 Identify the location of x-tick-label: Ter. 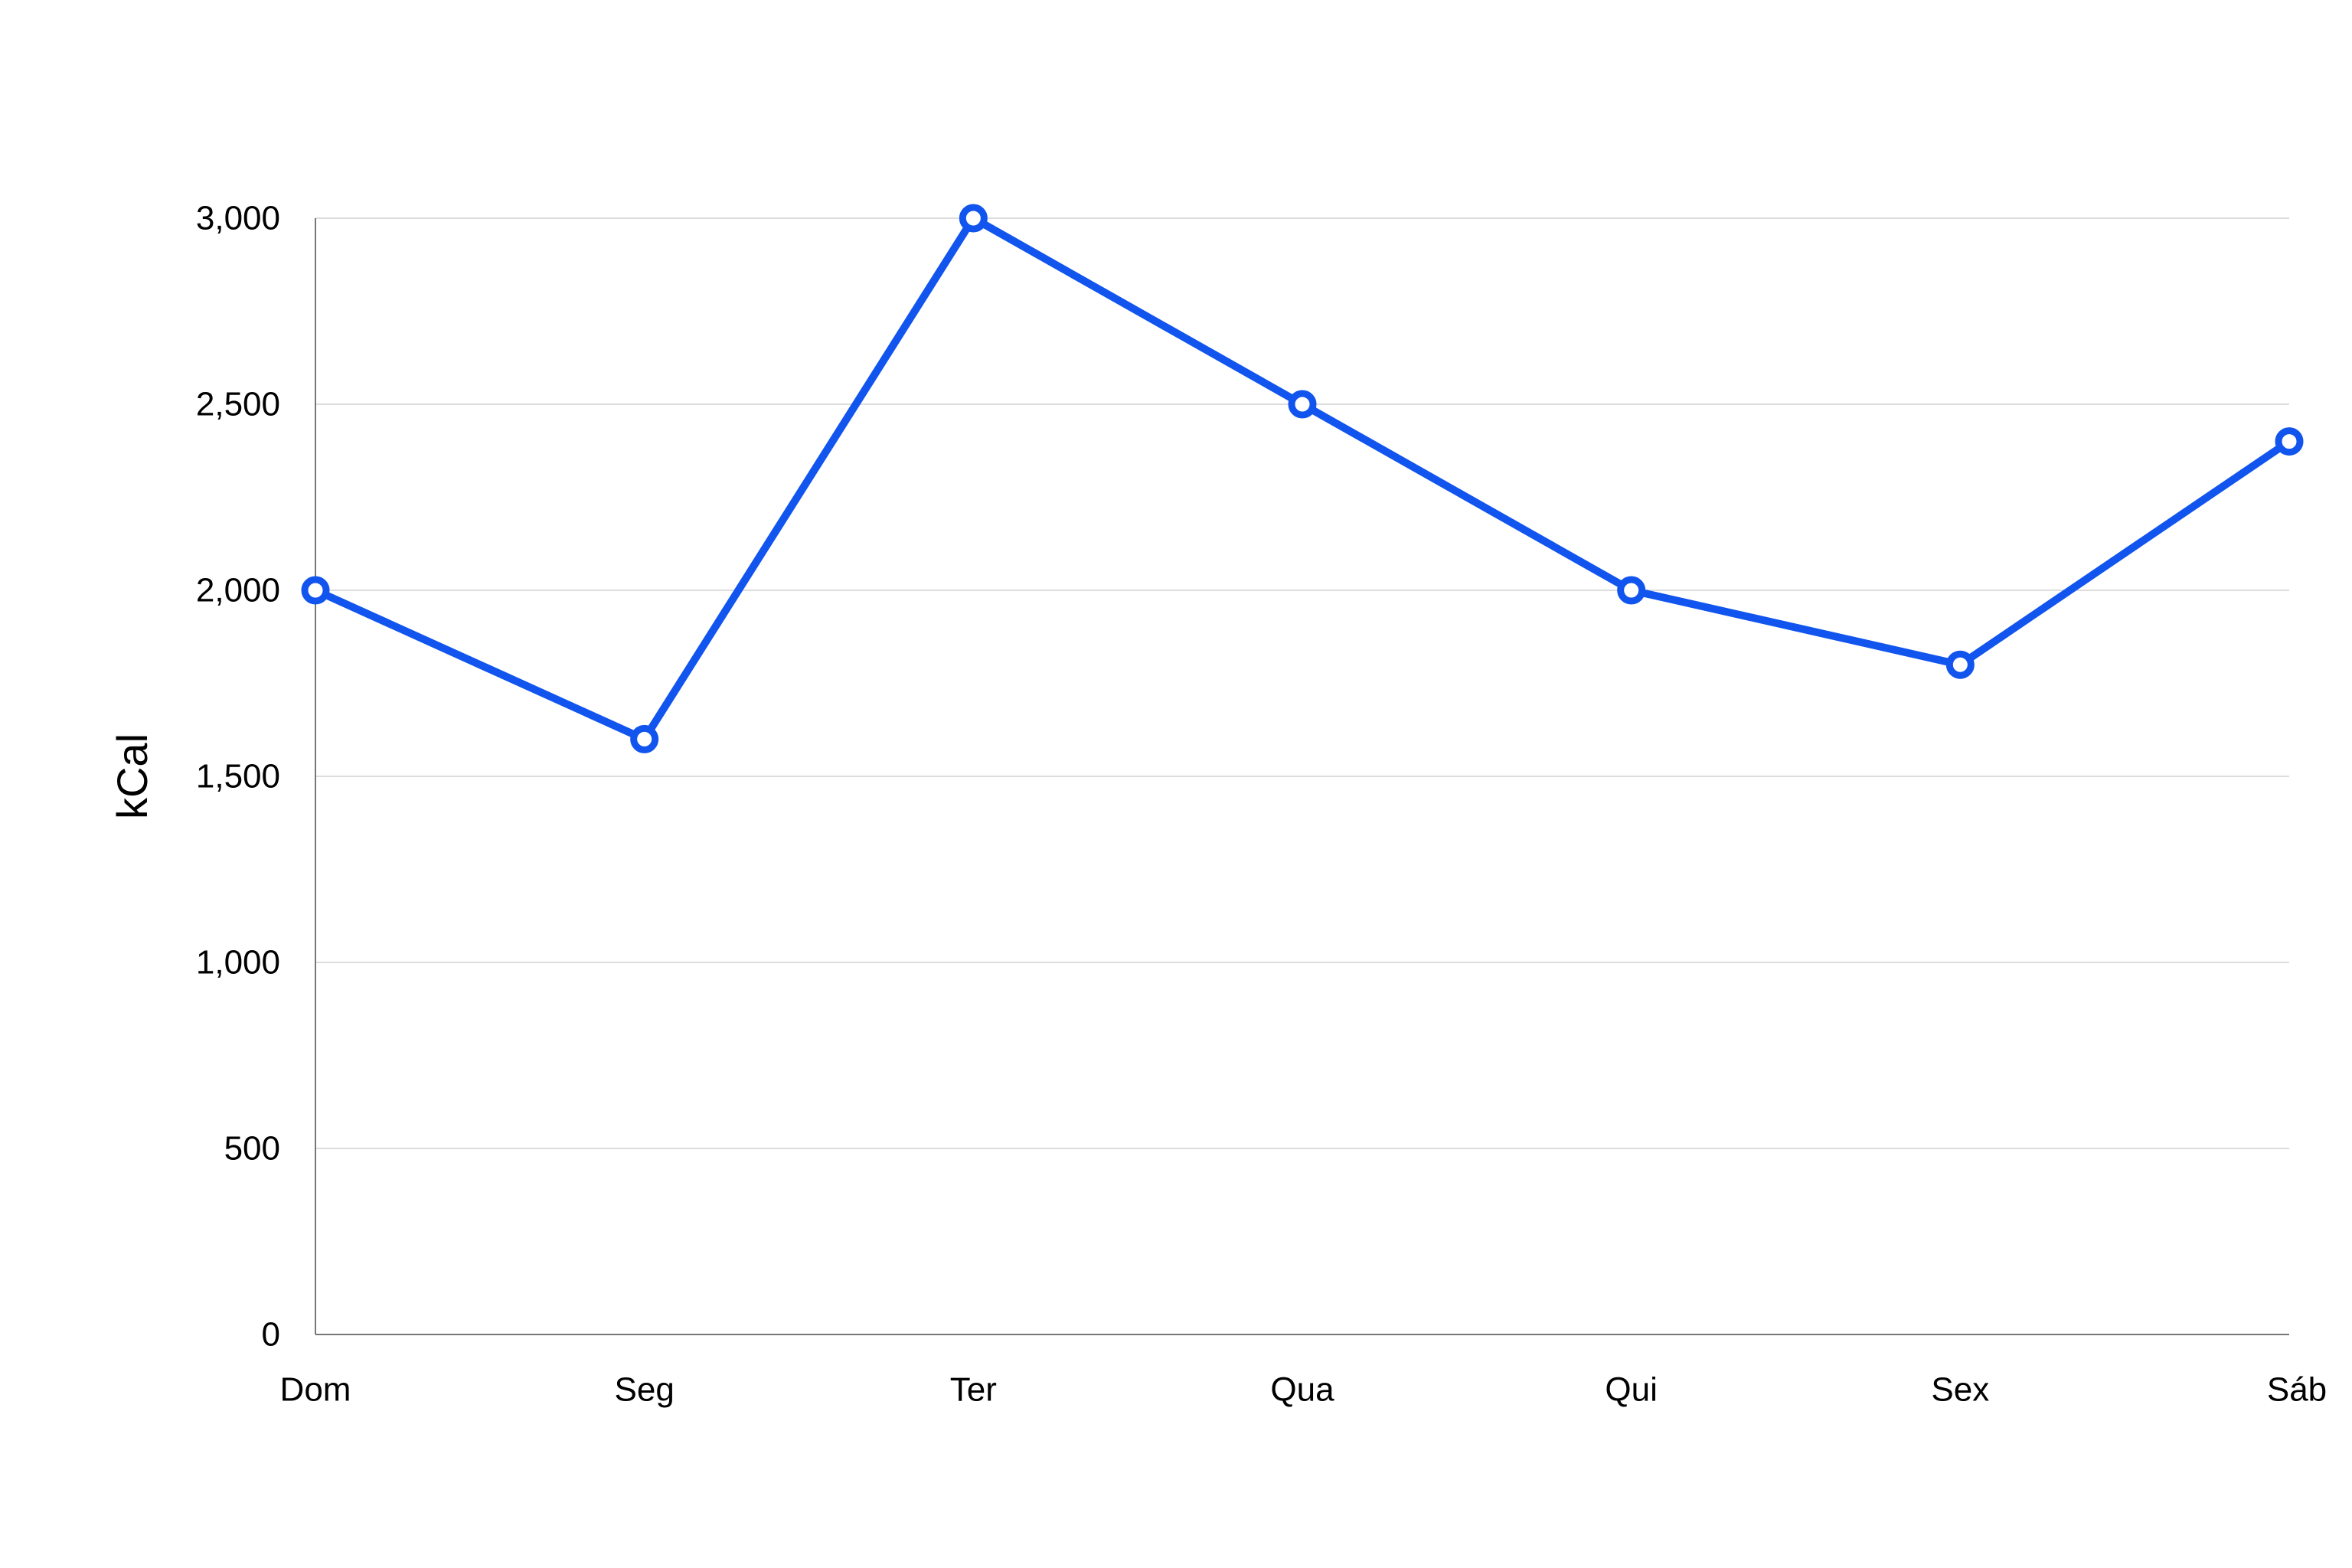
(973, 1390).